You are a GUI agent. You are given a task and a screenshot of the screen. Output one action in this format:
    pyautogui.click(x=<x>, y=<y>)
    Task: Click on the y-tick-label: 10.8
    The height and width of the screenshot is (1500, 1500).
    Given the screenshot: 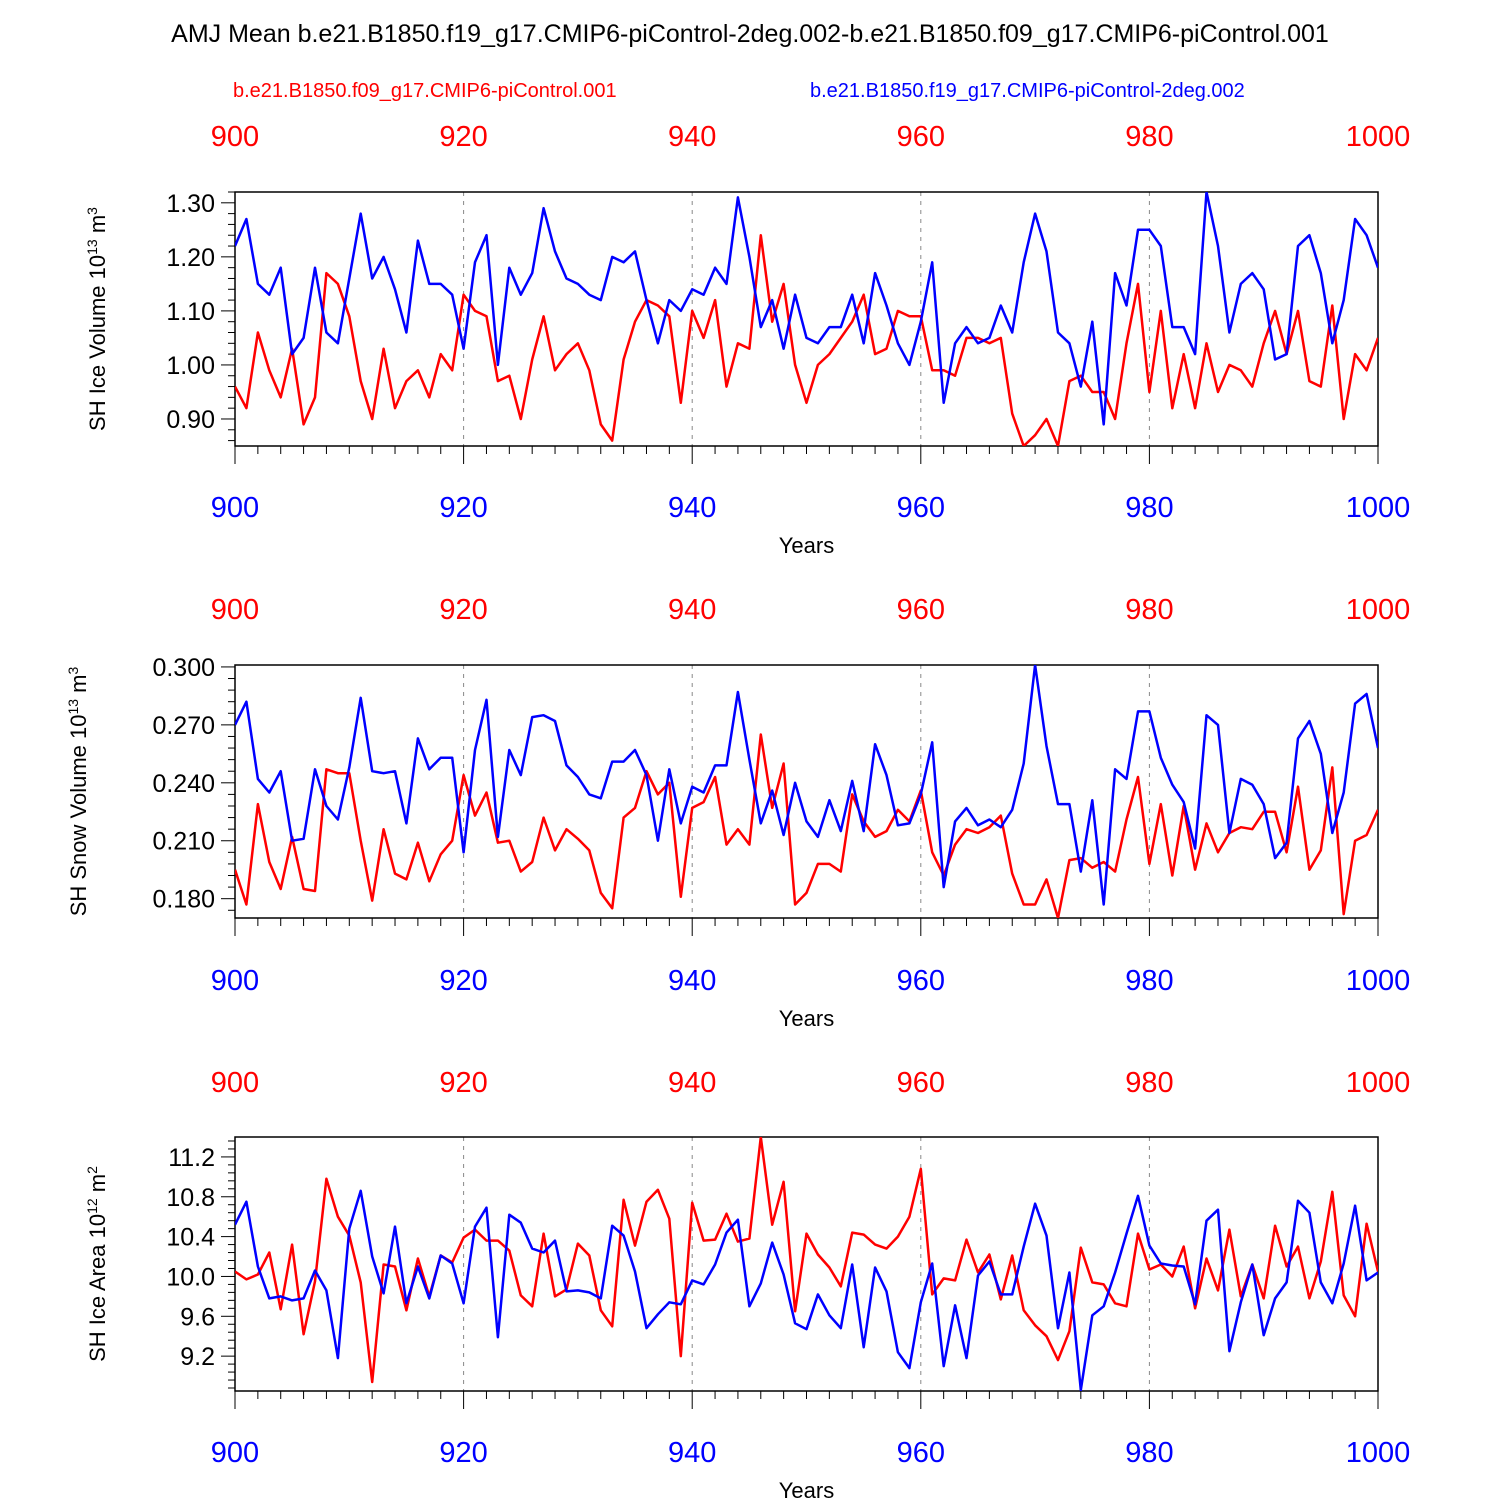 What is the action you would take?
    pyautogui.click(x=190, y=1198)
    